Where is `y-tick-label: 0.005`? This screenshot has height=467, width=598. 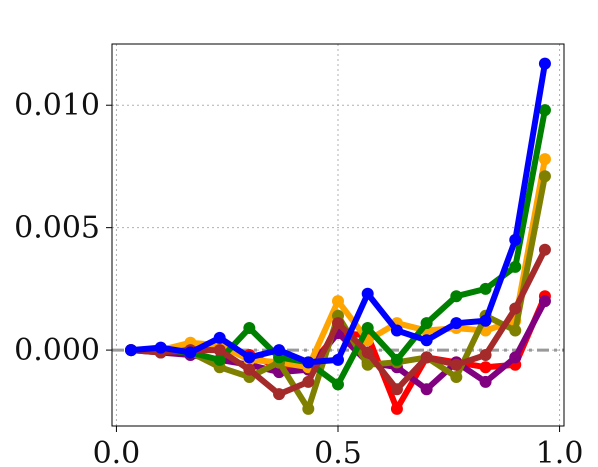
y-tick-label: 0.005 is located at coordinates (57, 228).